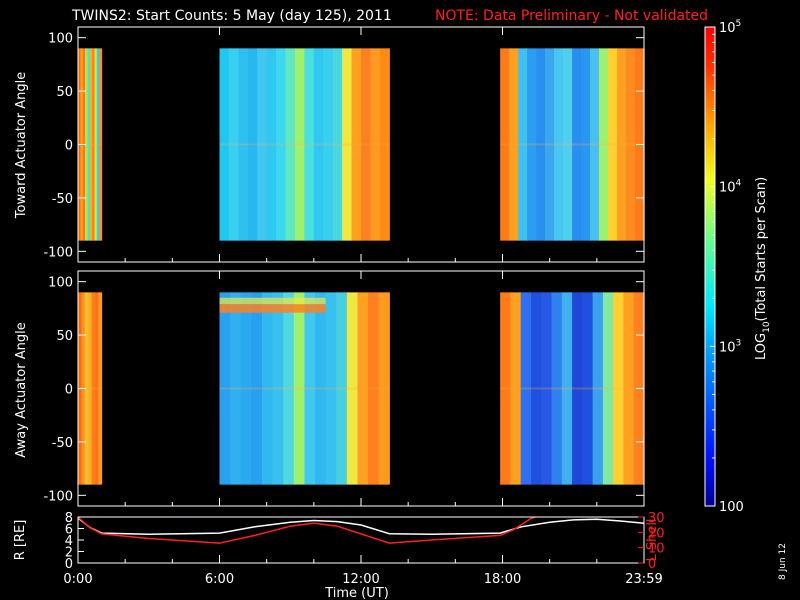 Image resolution: width=800 pixels, height=600 pixels. Describe the element at coordinates (724, 267) in the screenshot. I see `colorbar: 10⁵ 10⁴ 10³ 100` at that location.